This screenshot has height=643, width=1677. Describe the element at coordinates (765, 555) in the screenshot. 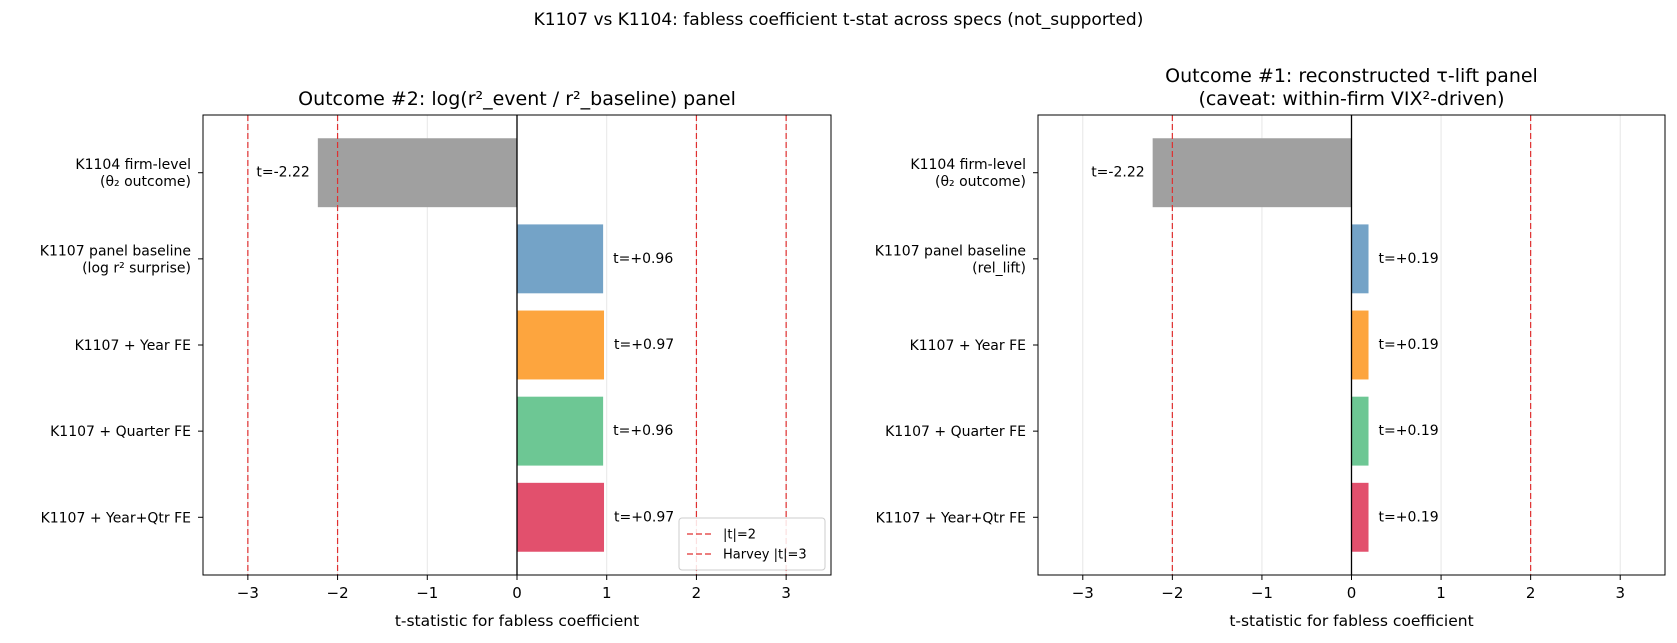

I see `legend-entry-label: Harvey |t|=3` at that location.